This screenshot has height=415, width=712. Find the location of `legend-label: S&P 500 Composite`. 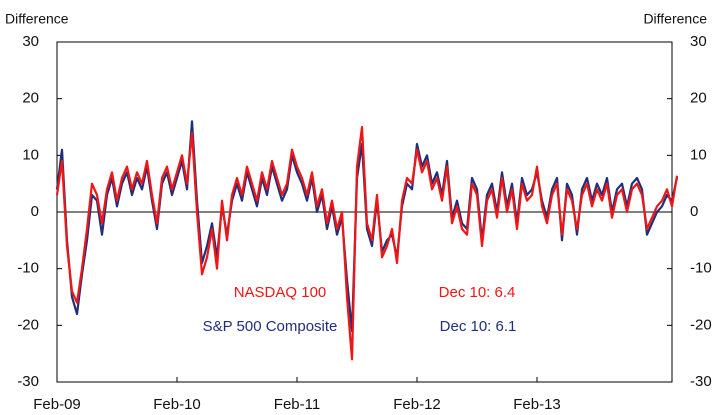

legend-label: S&P 500 Composite is located at coordinates (270, 326).